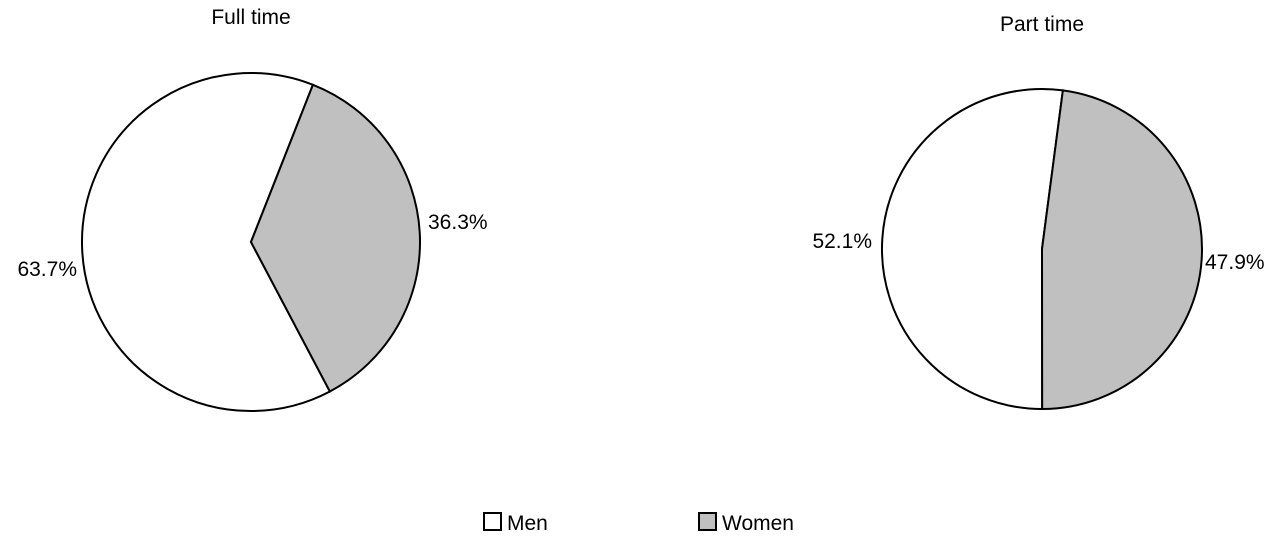  What do you see at coordinates (1121, 250) in the screenshot?
I see `slice-part-time-women` at bounding box center [1121, 250].